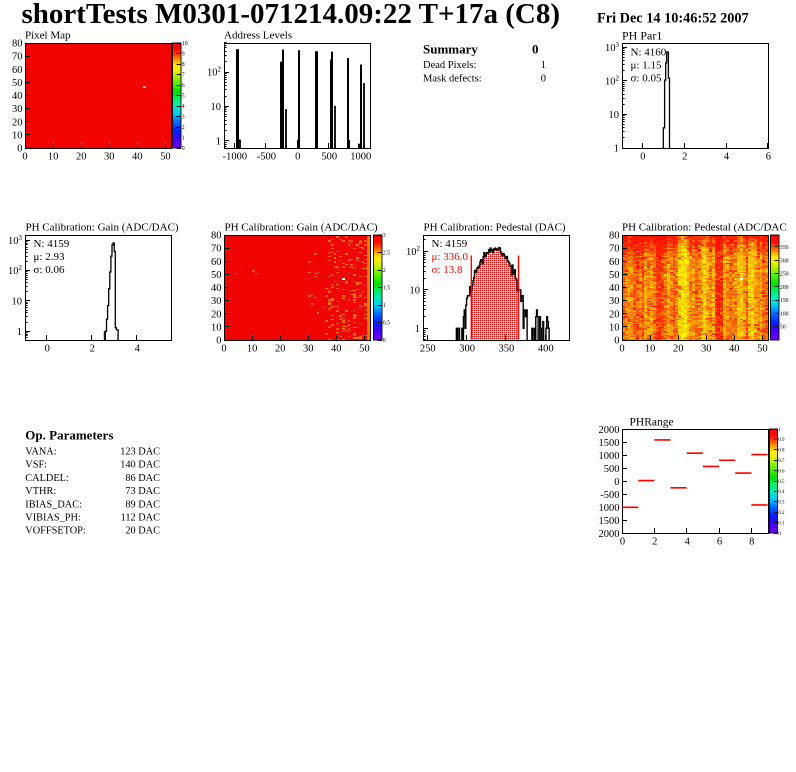  I want to click on svg-text: 0.4, so click(781, 492).